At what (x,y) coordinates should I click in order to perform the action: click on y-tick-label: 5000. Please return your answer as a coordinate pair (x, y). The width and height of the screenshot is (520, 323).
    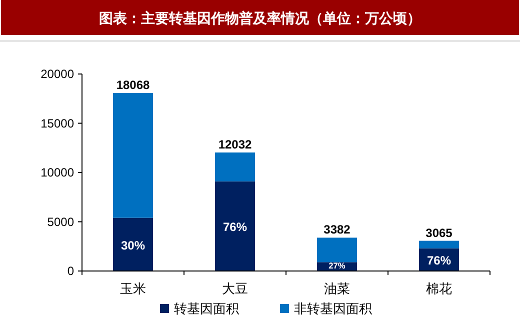
    Looking at the image, I should click on (60, 221).